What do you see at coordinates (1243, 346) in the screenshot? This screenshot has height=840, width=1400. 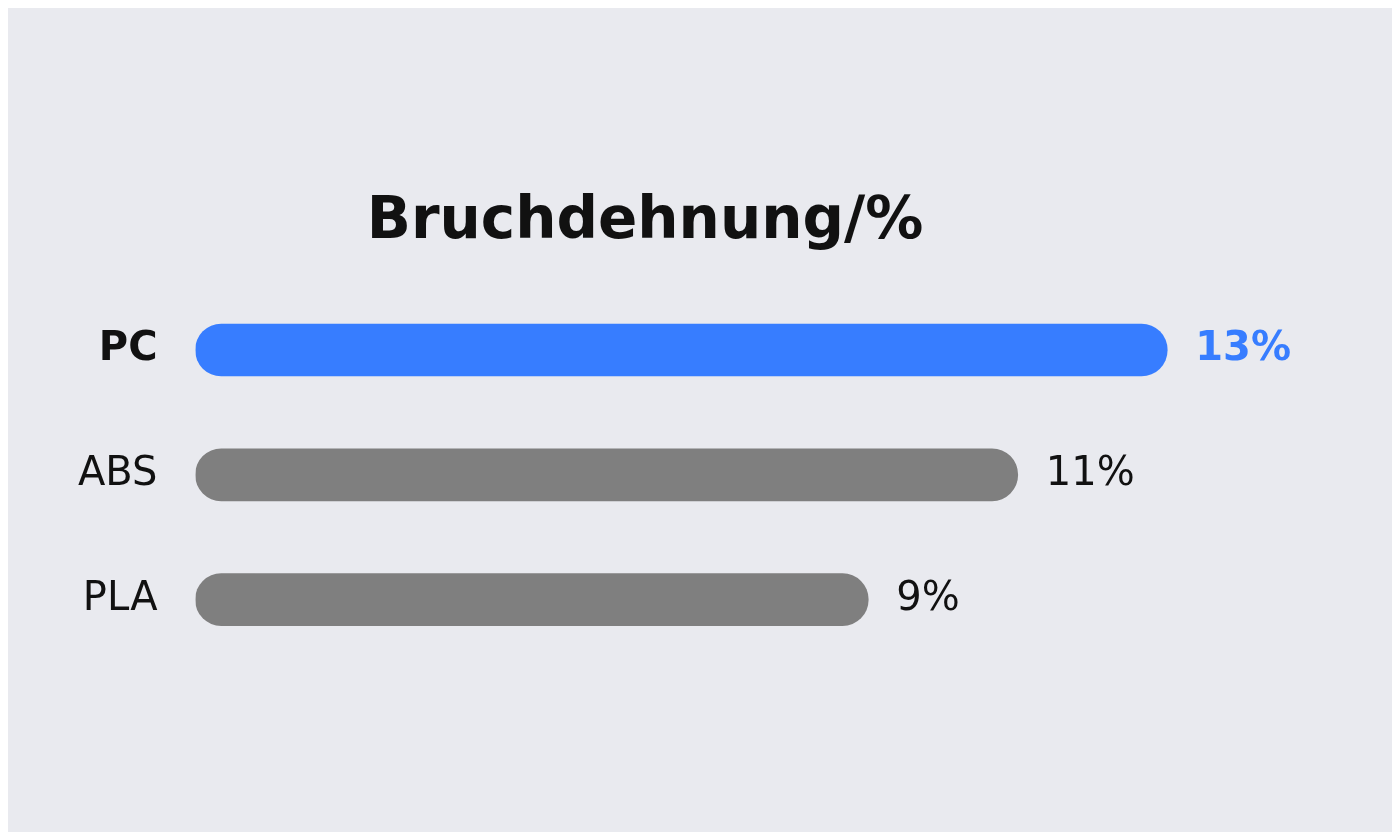 I see `data-label: 13%` at bounding box center [1243, 346].